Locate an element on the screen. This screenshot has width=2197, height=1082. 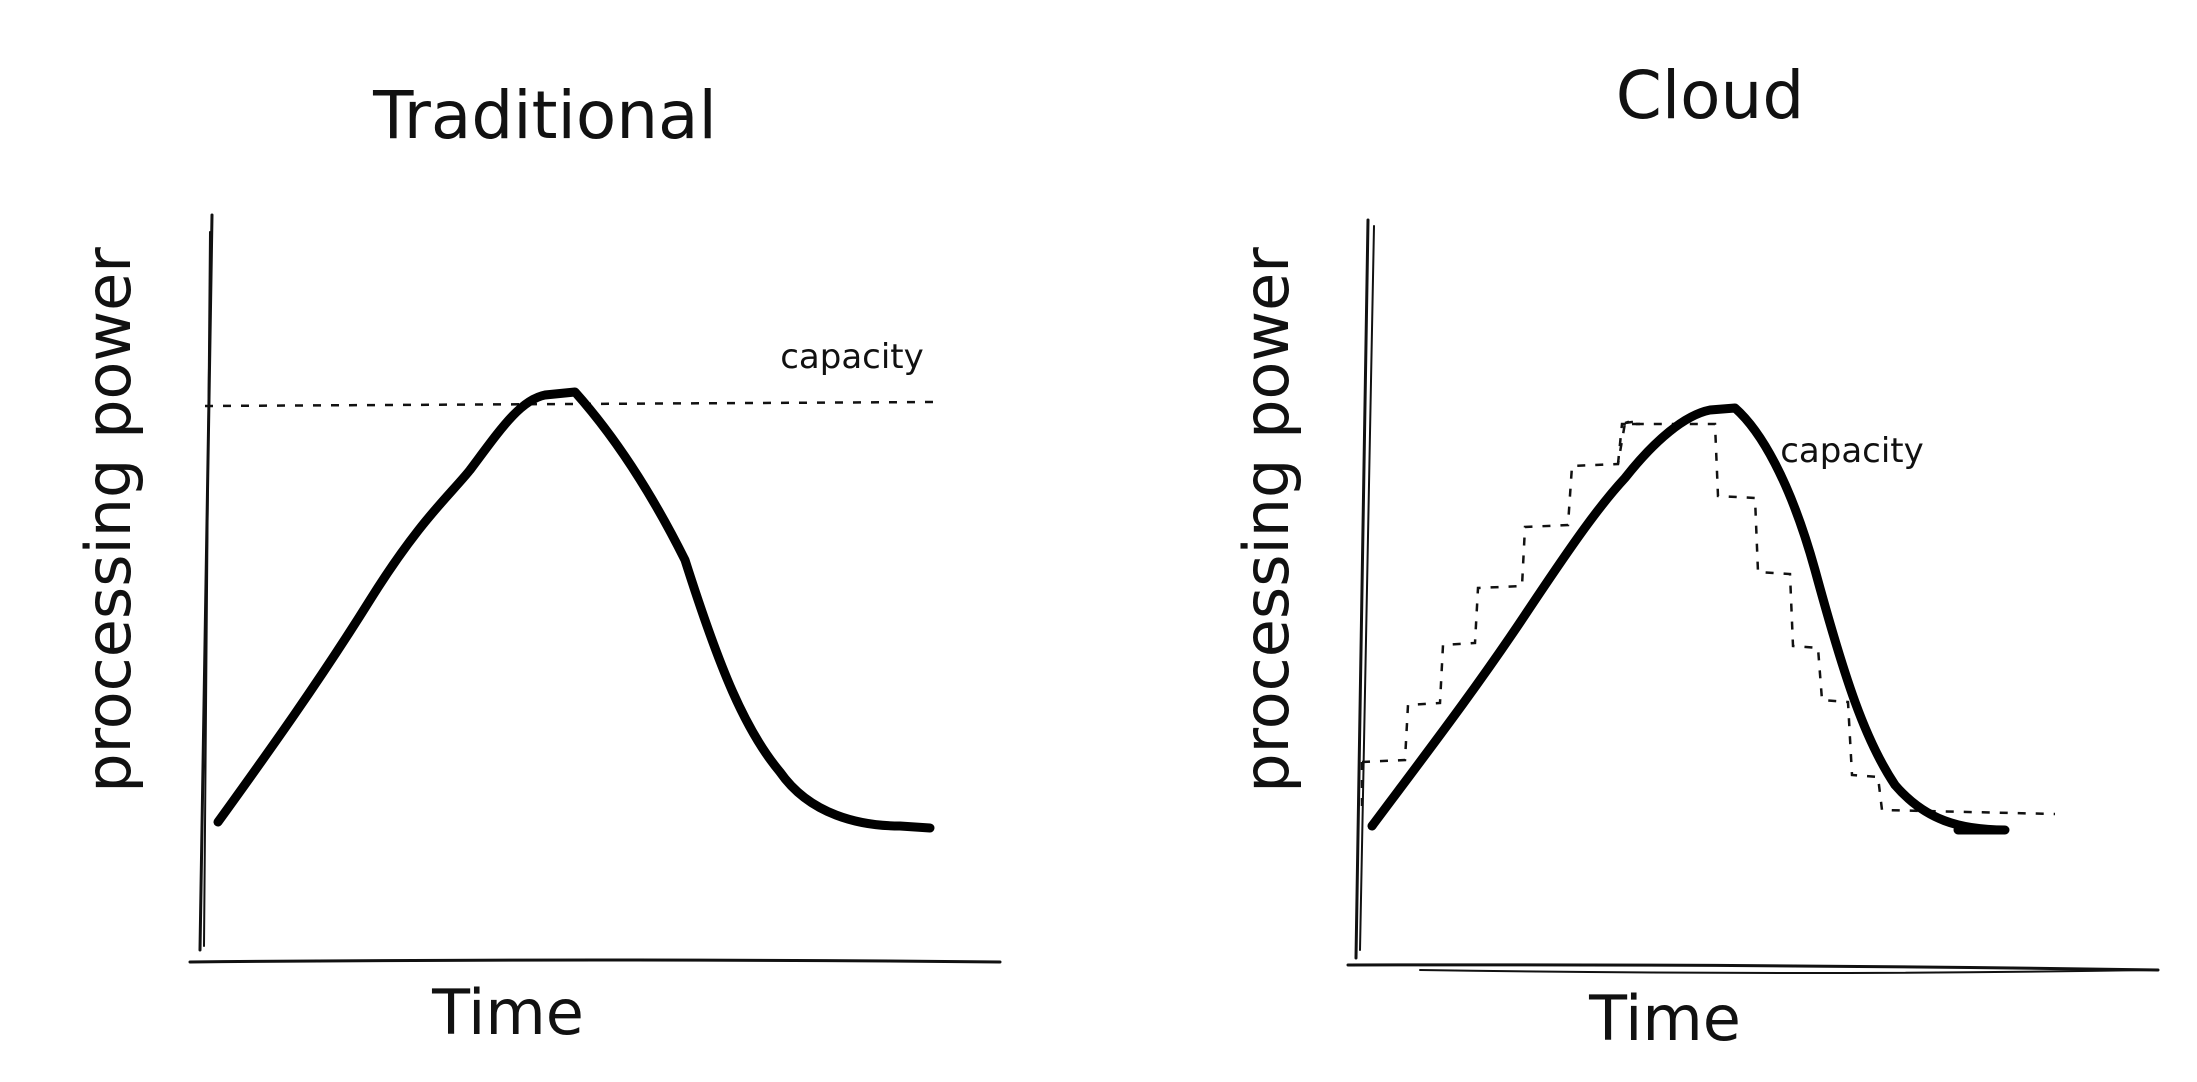
traditional-capacity-label: capacity is located at coordinates (852, 357).